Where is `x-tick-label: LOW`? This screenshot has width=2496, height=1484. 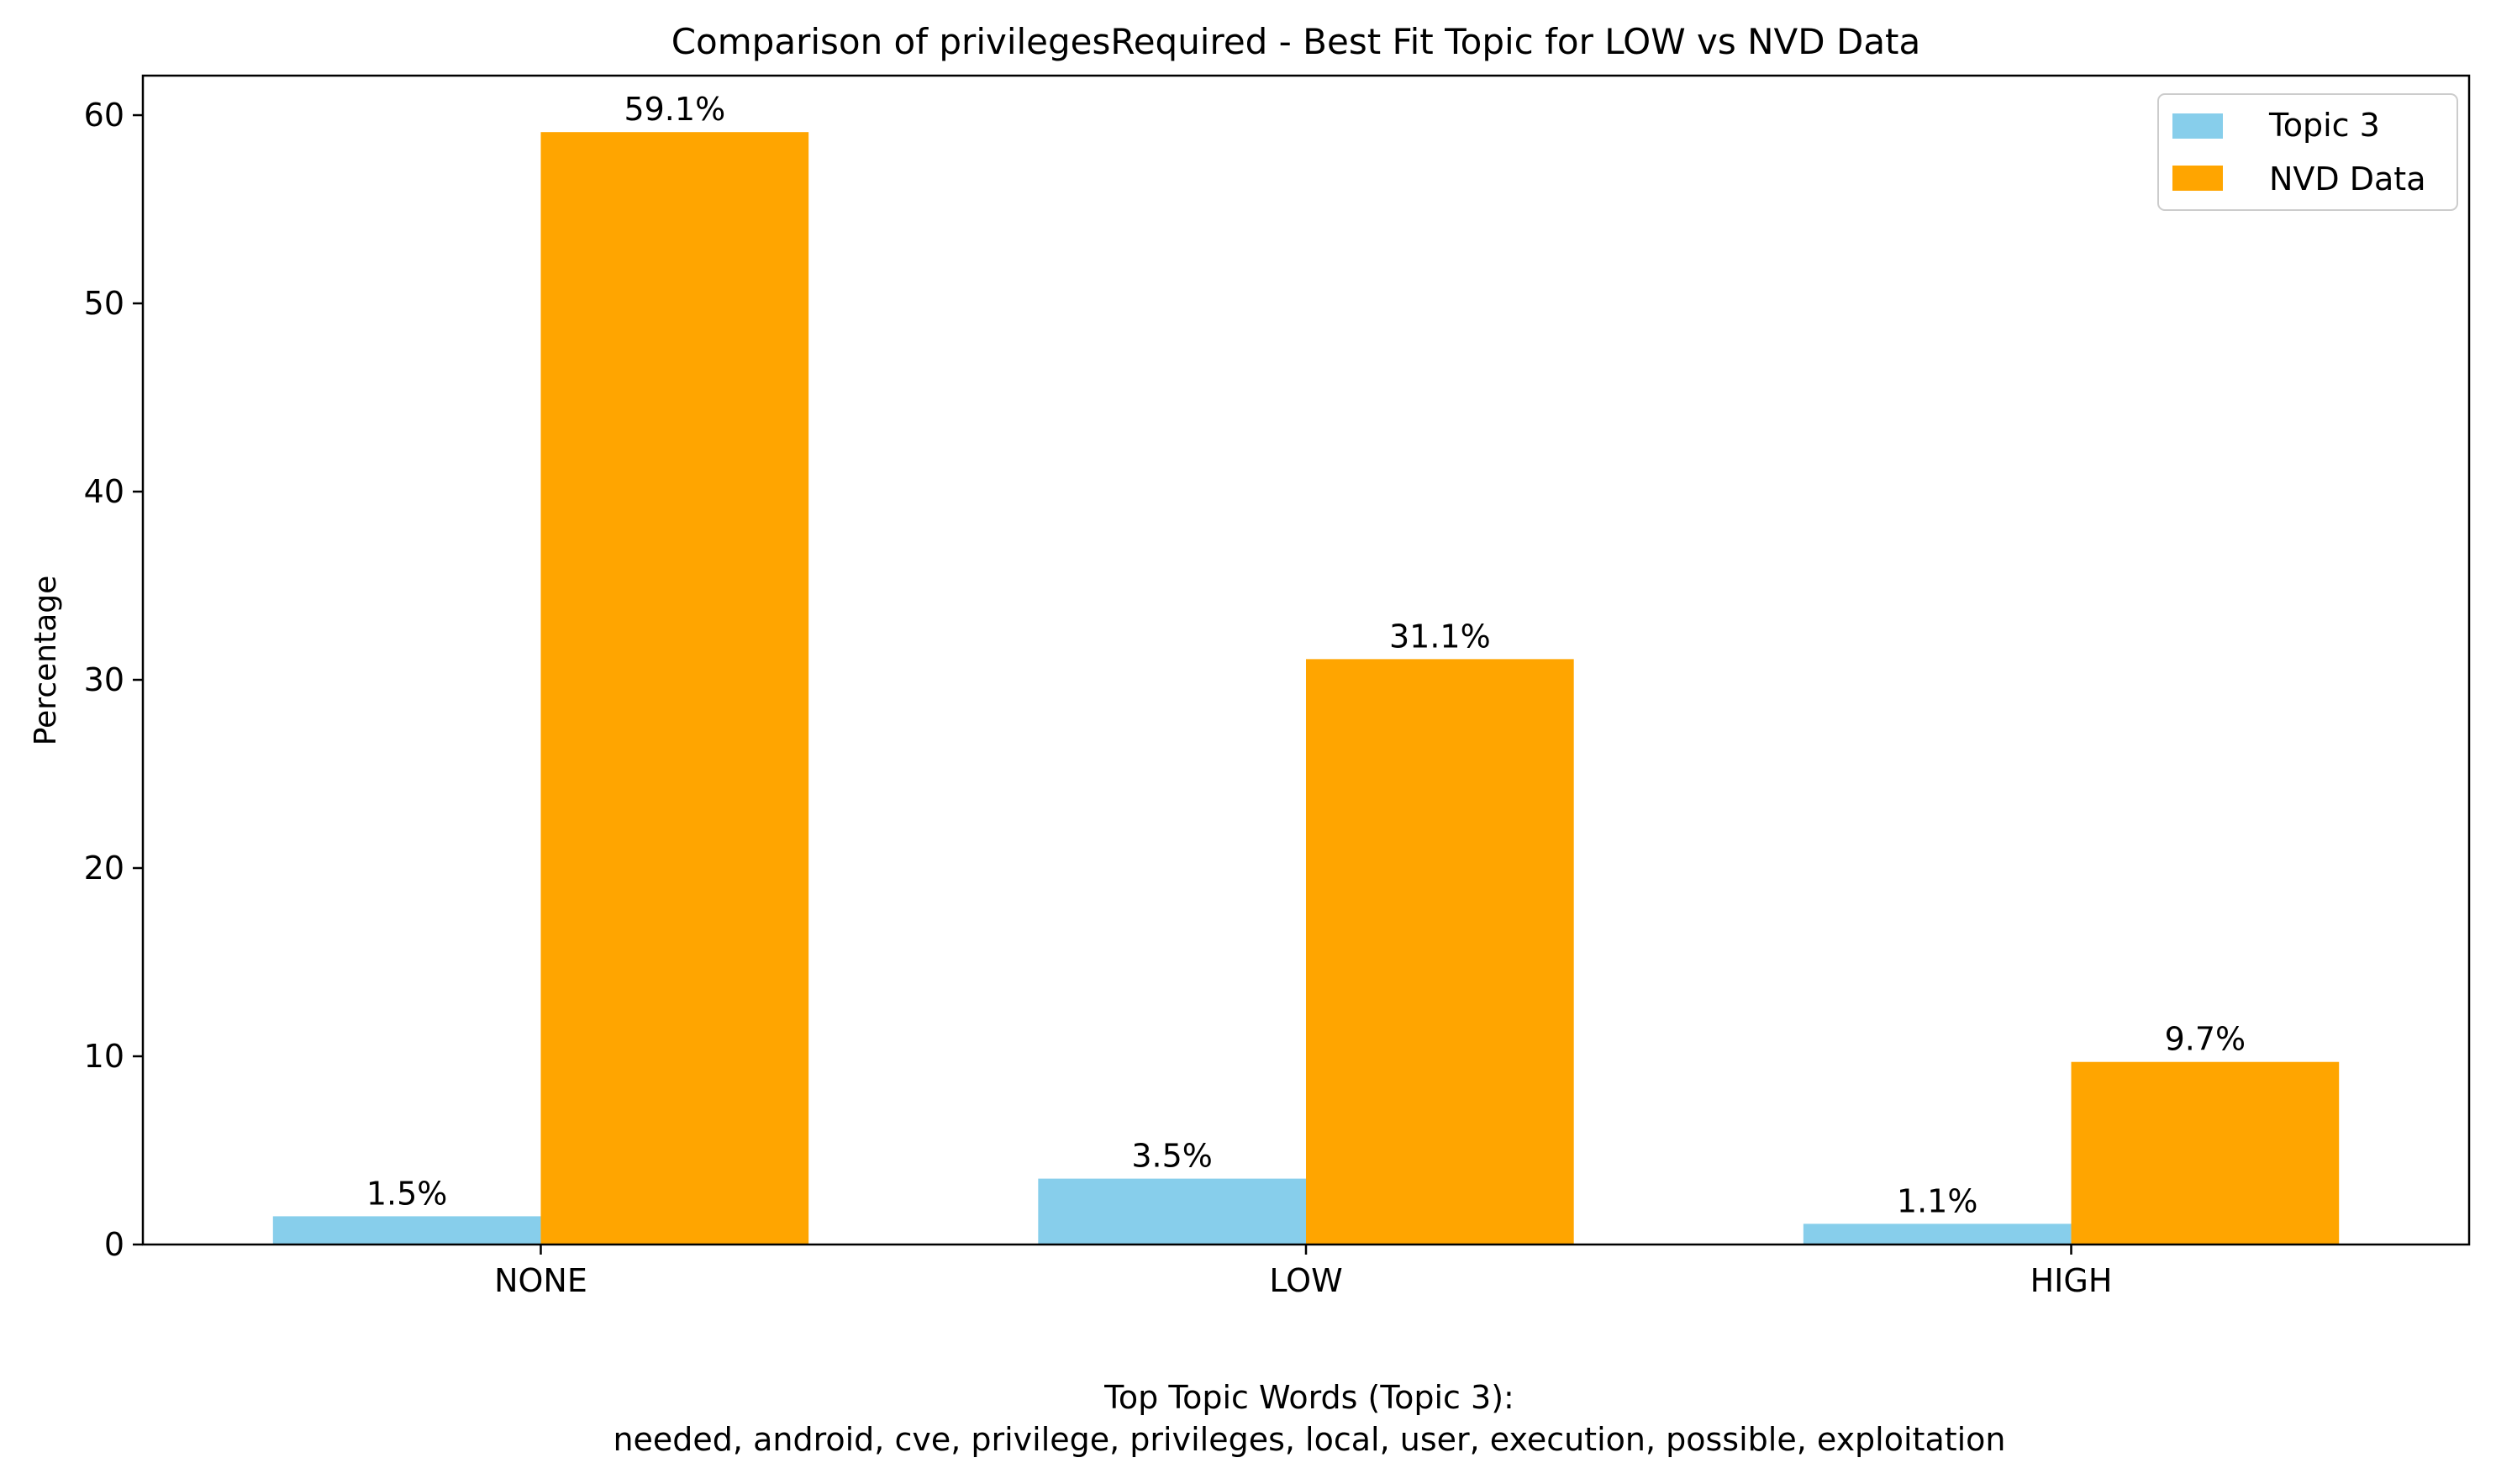
x-tick-label: LOW is located at coordinates (1305, 1280).